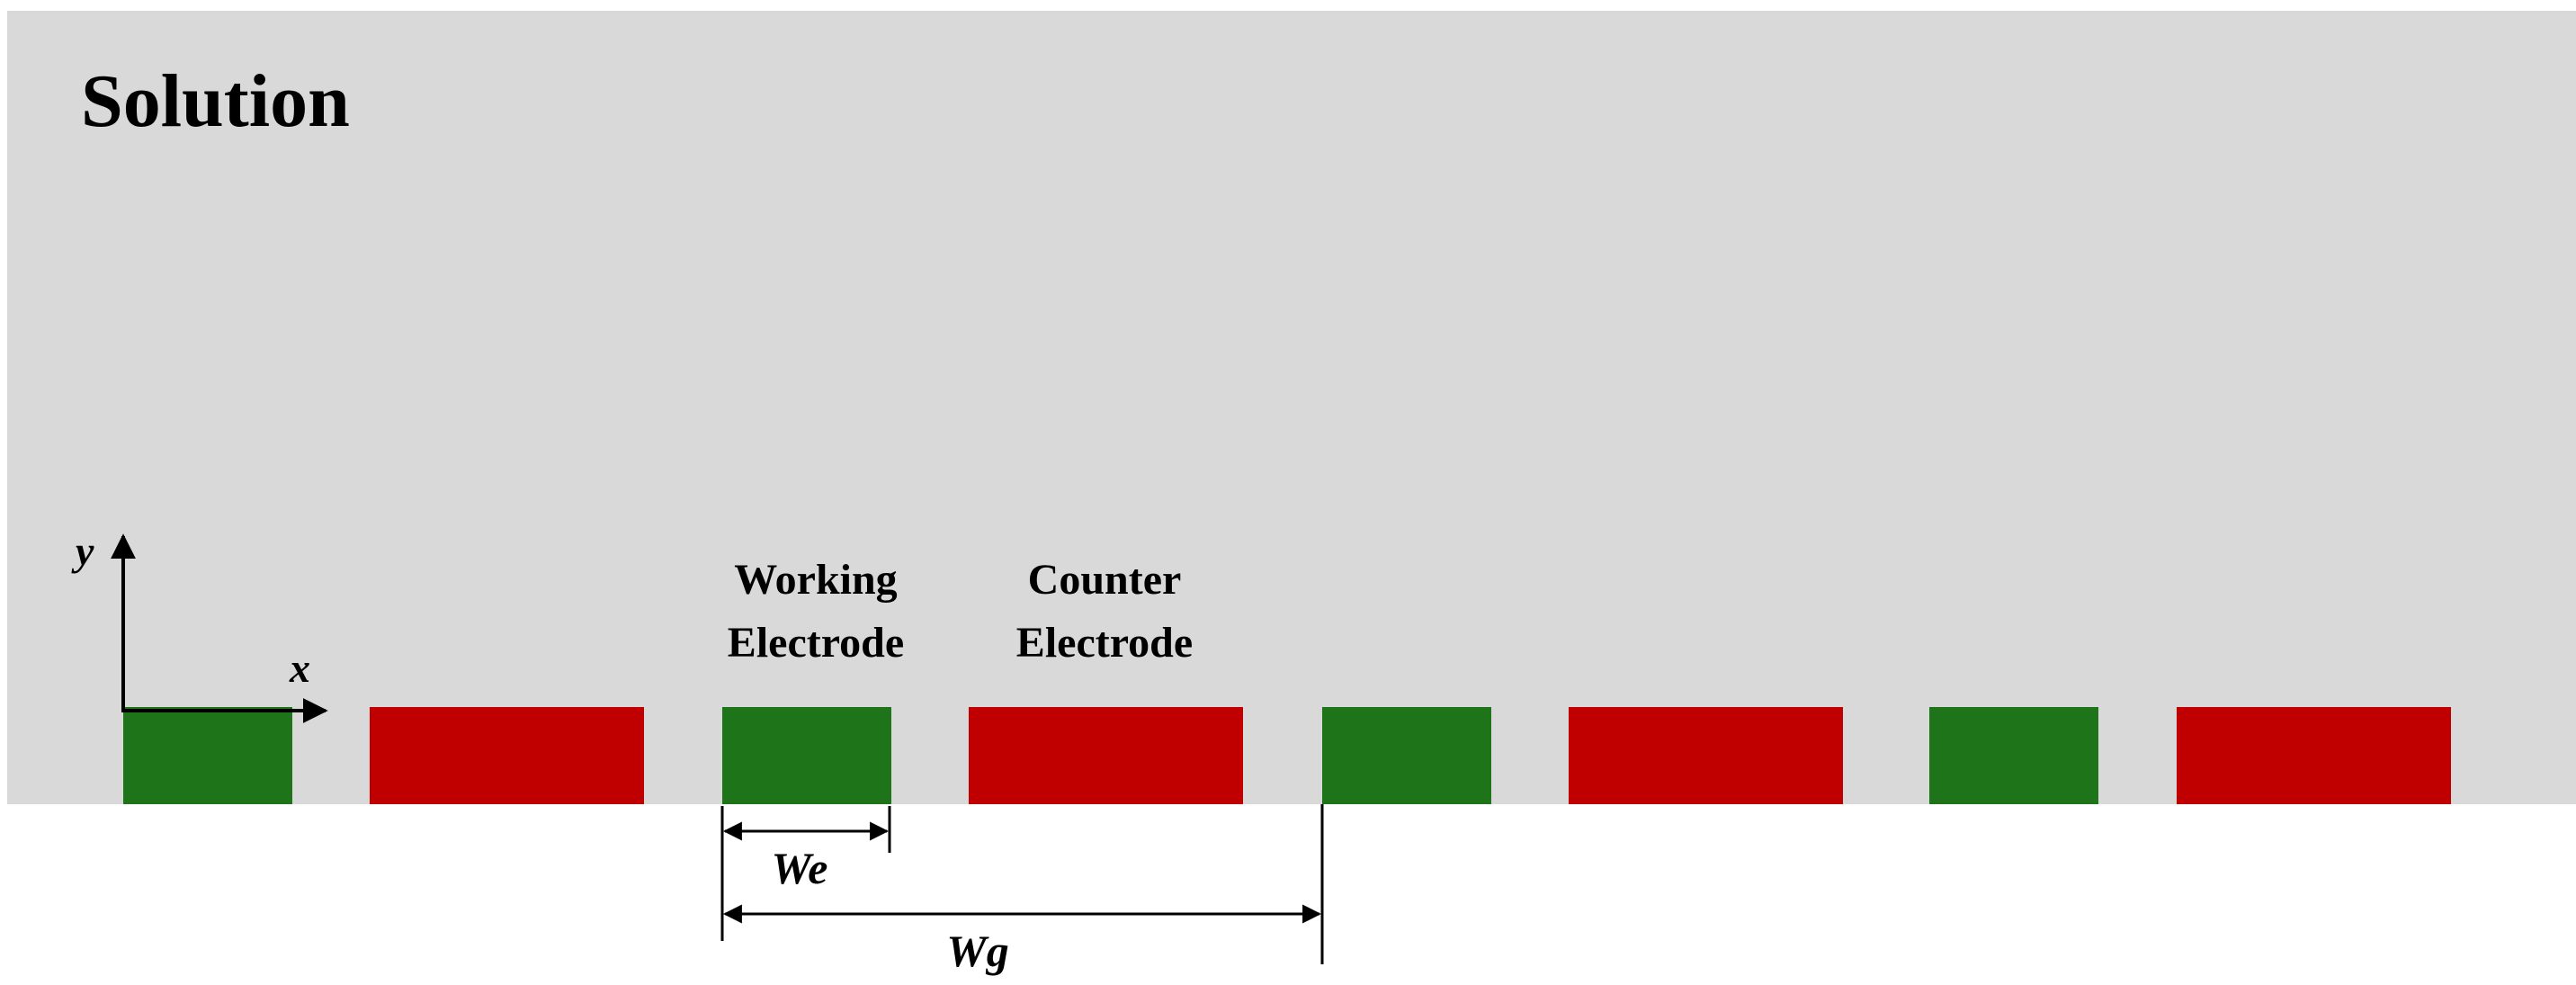  I want to click on x-axis-label: x, so click(299, 668).